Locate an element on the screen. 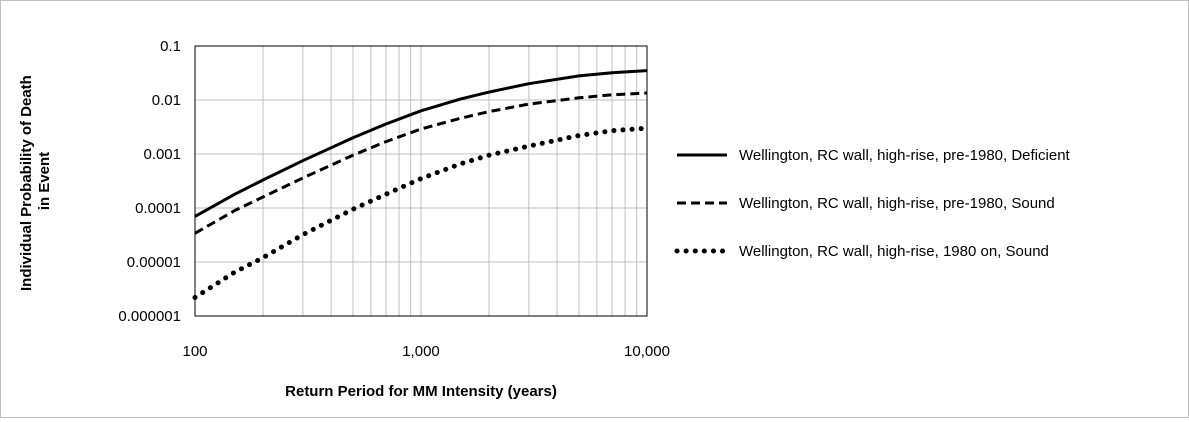 This screenshot has width=1189, height=422. y-tick-label: 0.1 is located at coordinates (170, 46).